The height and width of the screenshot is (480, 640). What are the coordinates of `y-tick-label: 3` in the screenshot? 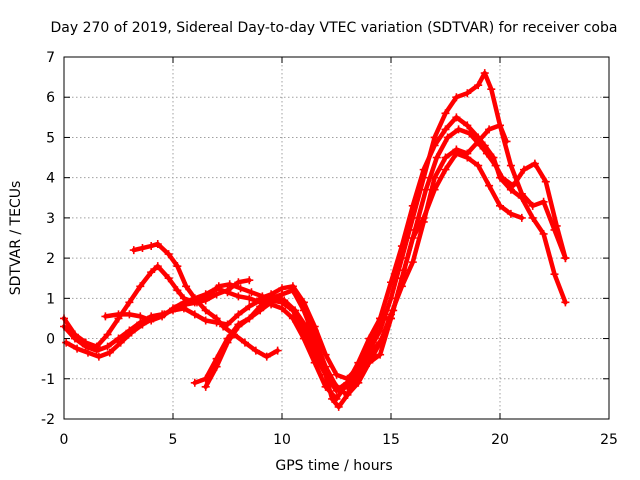 It's located at (50, 219).